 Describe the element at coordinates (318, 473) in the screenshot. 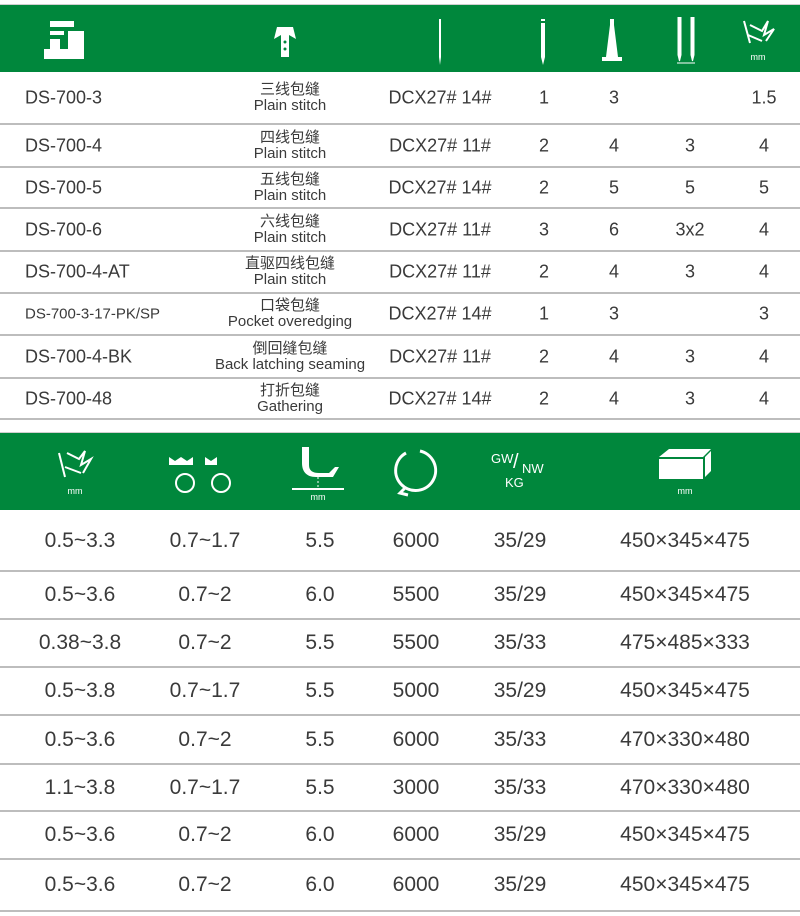

I see `presser-foot-lift-icon: mm` at that location.